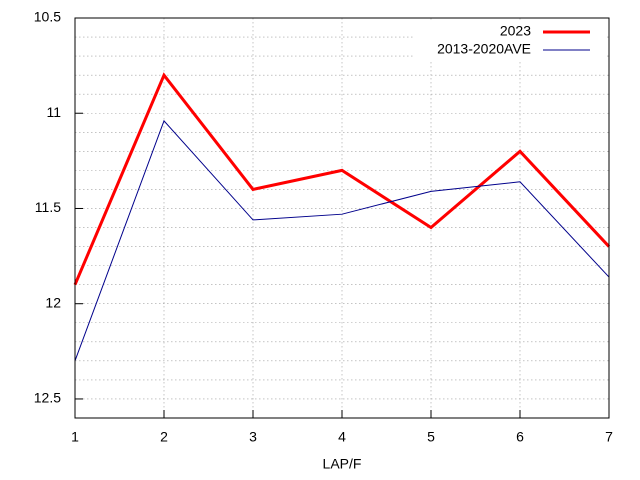 Image resolution: width=640 pixels, height=480 pixels. Describe the element at coordinates (47, 398) in the screenshot. I see `y-tick-label: 12.5` at that location.